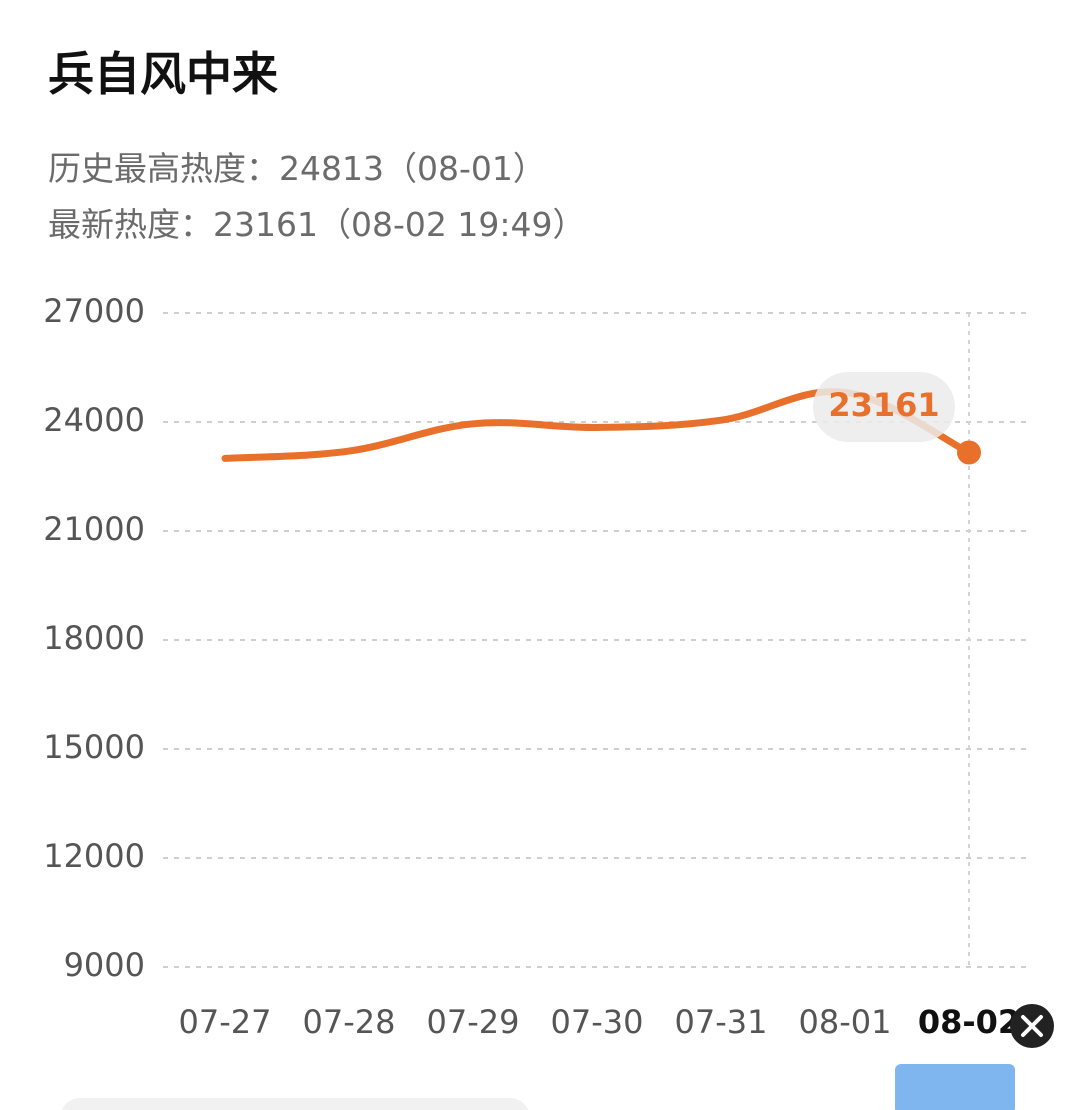 This screenshot has width=1080, height=1110. What do you see at coordinates (94, 420) in the screenshot?
I see `y-tick-label: 24000` at bounding box center [94, 420].